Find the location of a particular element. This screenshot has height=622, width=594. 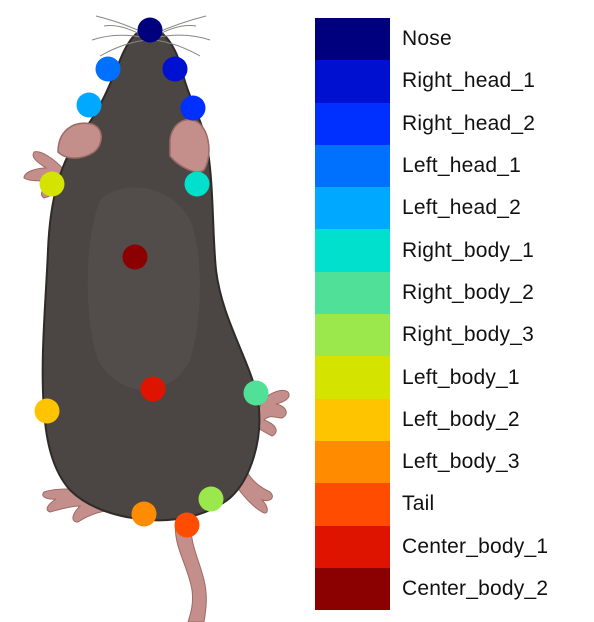

legend-row-right-head-1: Right_head_1 is located at coordinates (454, 81).